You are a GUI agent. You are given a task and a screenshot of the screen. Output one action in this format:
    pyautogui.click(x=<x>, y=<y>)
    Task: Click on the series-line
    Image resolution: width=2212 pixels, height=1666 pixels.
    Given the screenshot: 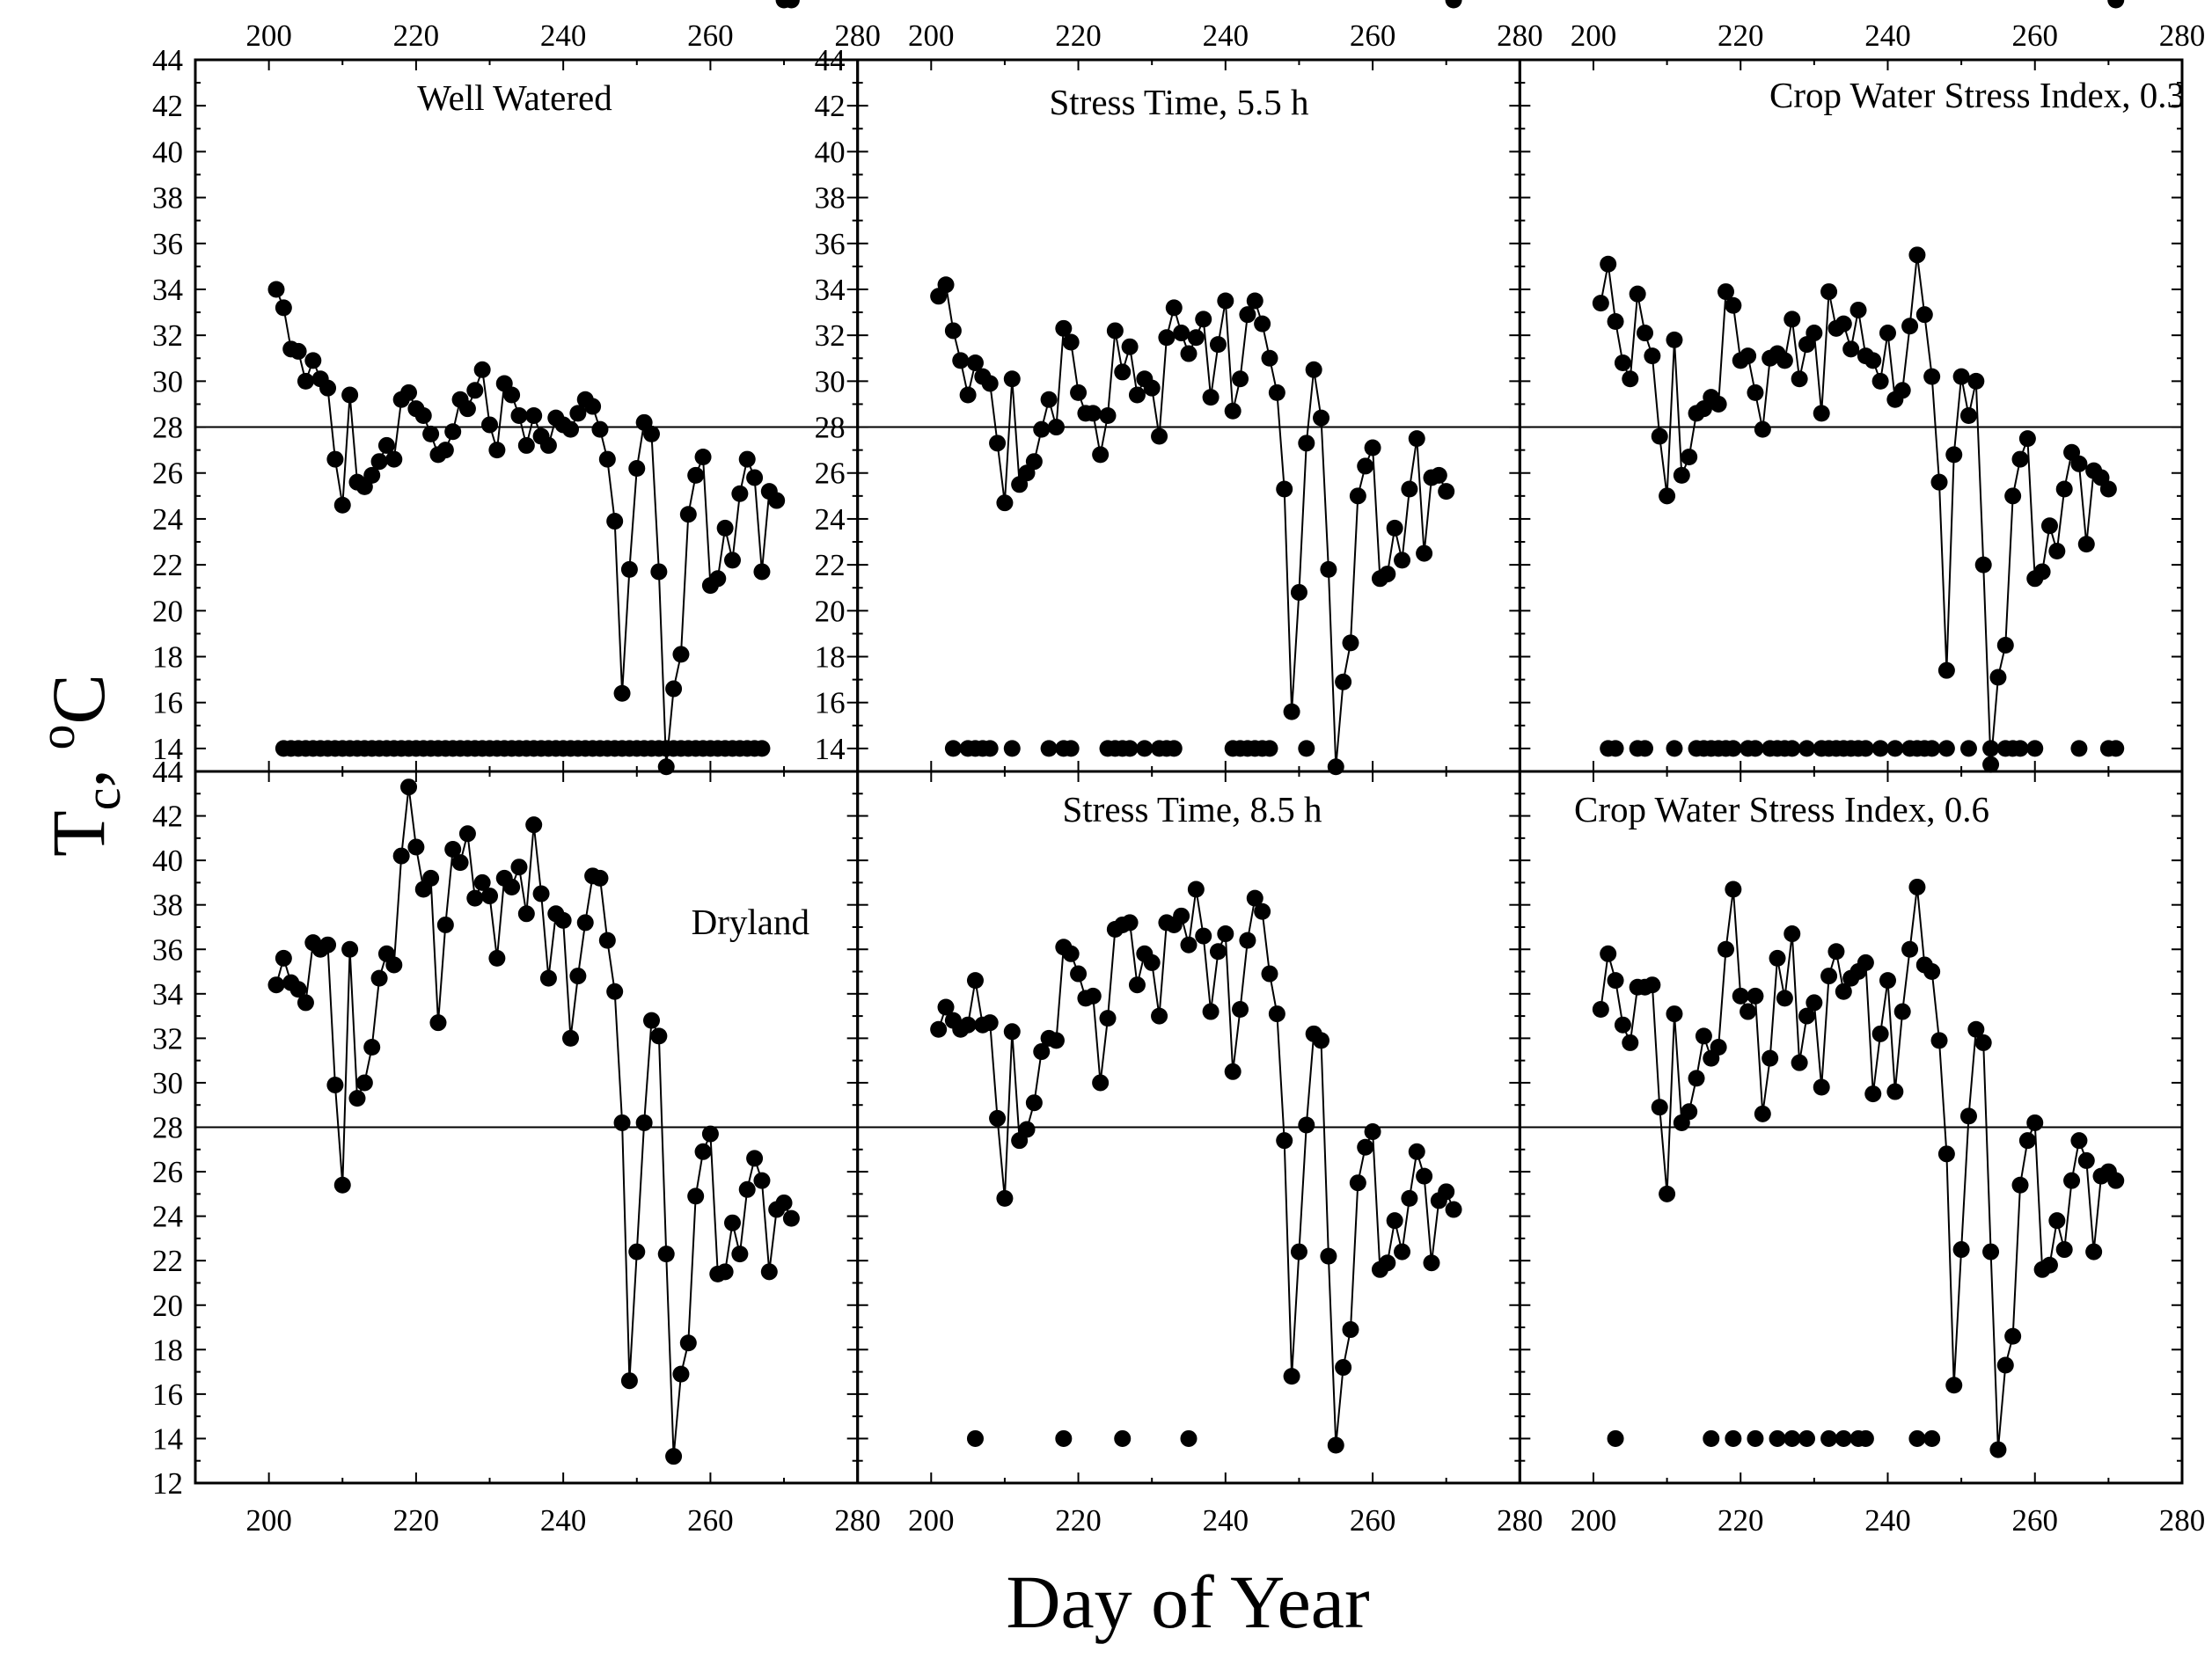 What is the action you would take?
    pyautogui.click(x=526, y=528)
    